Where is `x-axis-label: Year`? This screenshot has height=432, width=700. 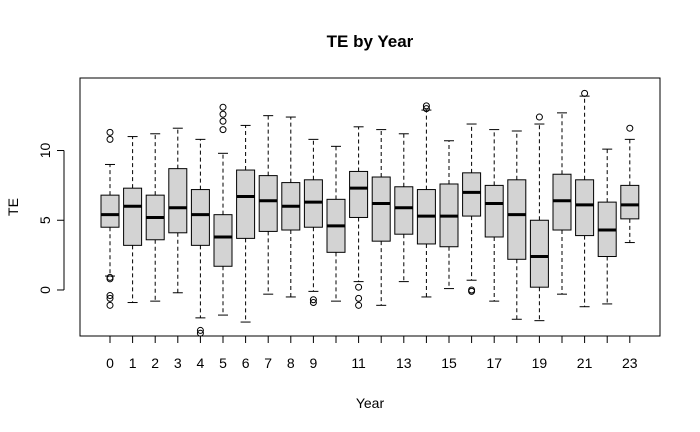 x-axis-label: Year is located at coordinates (370, 403).